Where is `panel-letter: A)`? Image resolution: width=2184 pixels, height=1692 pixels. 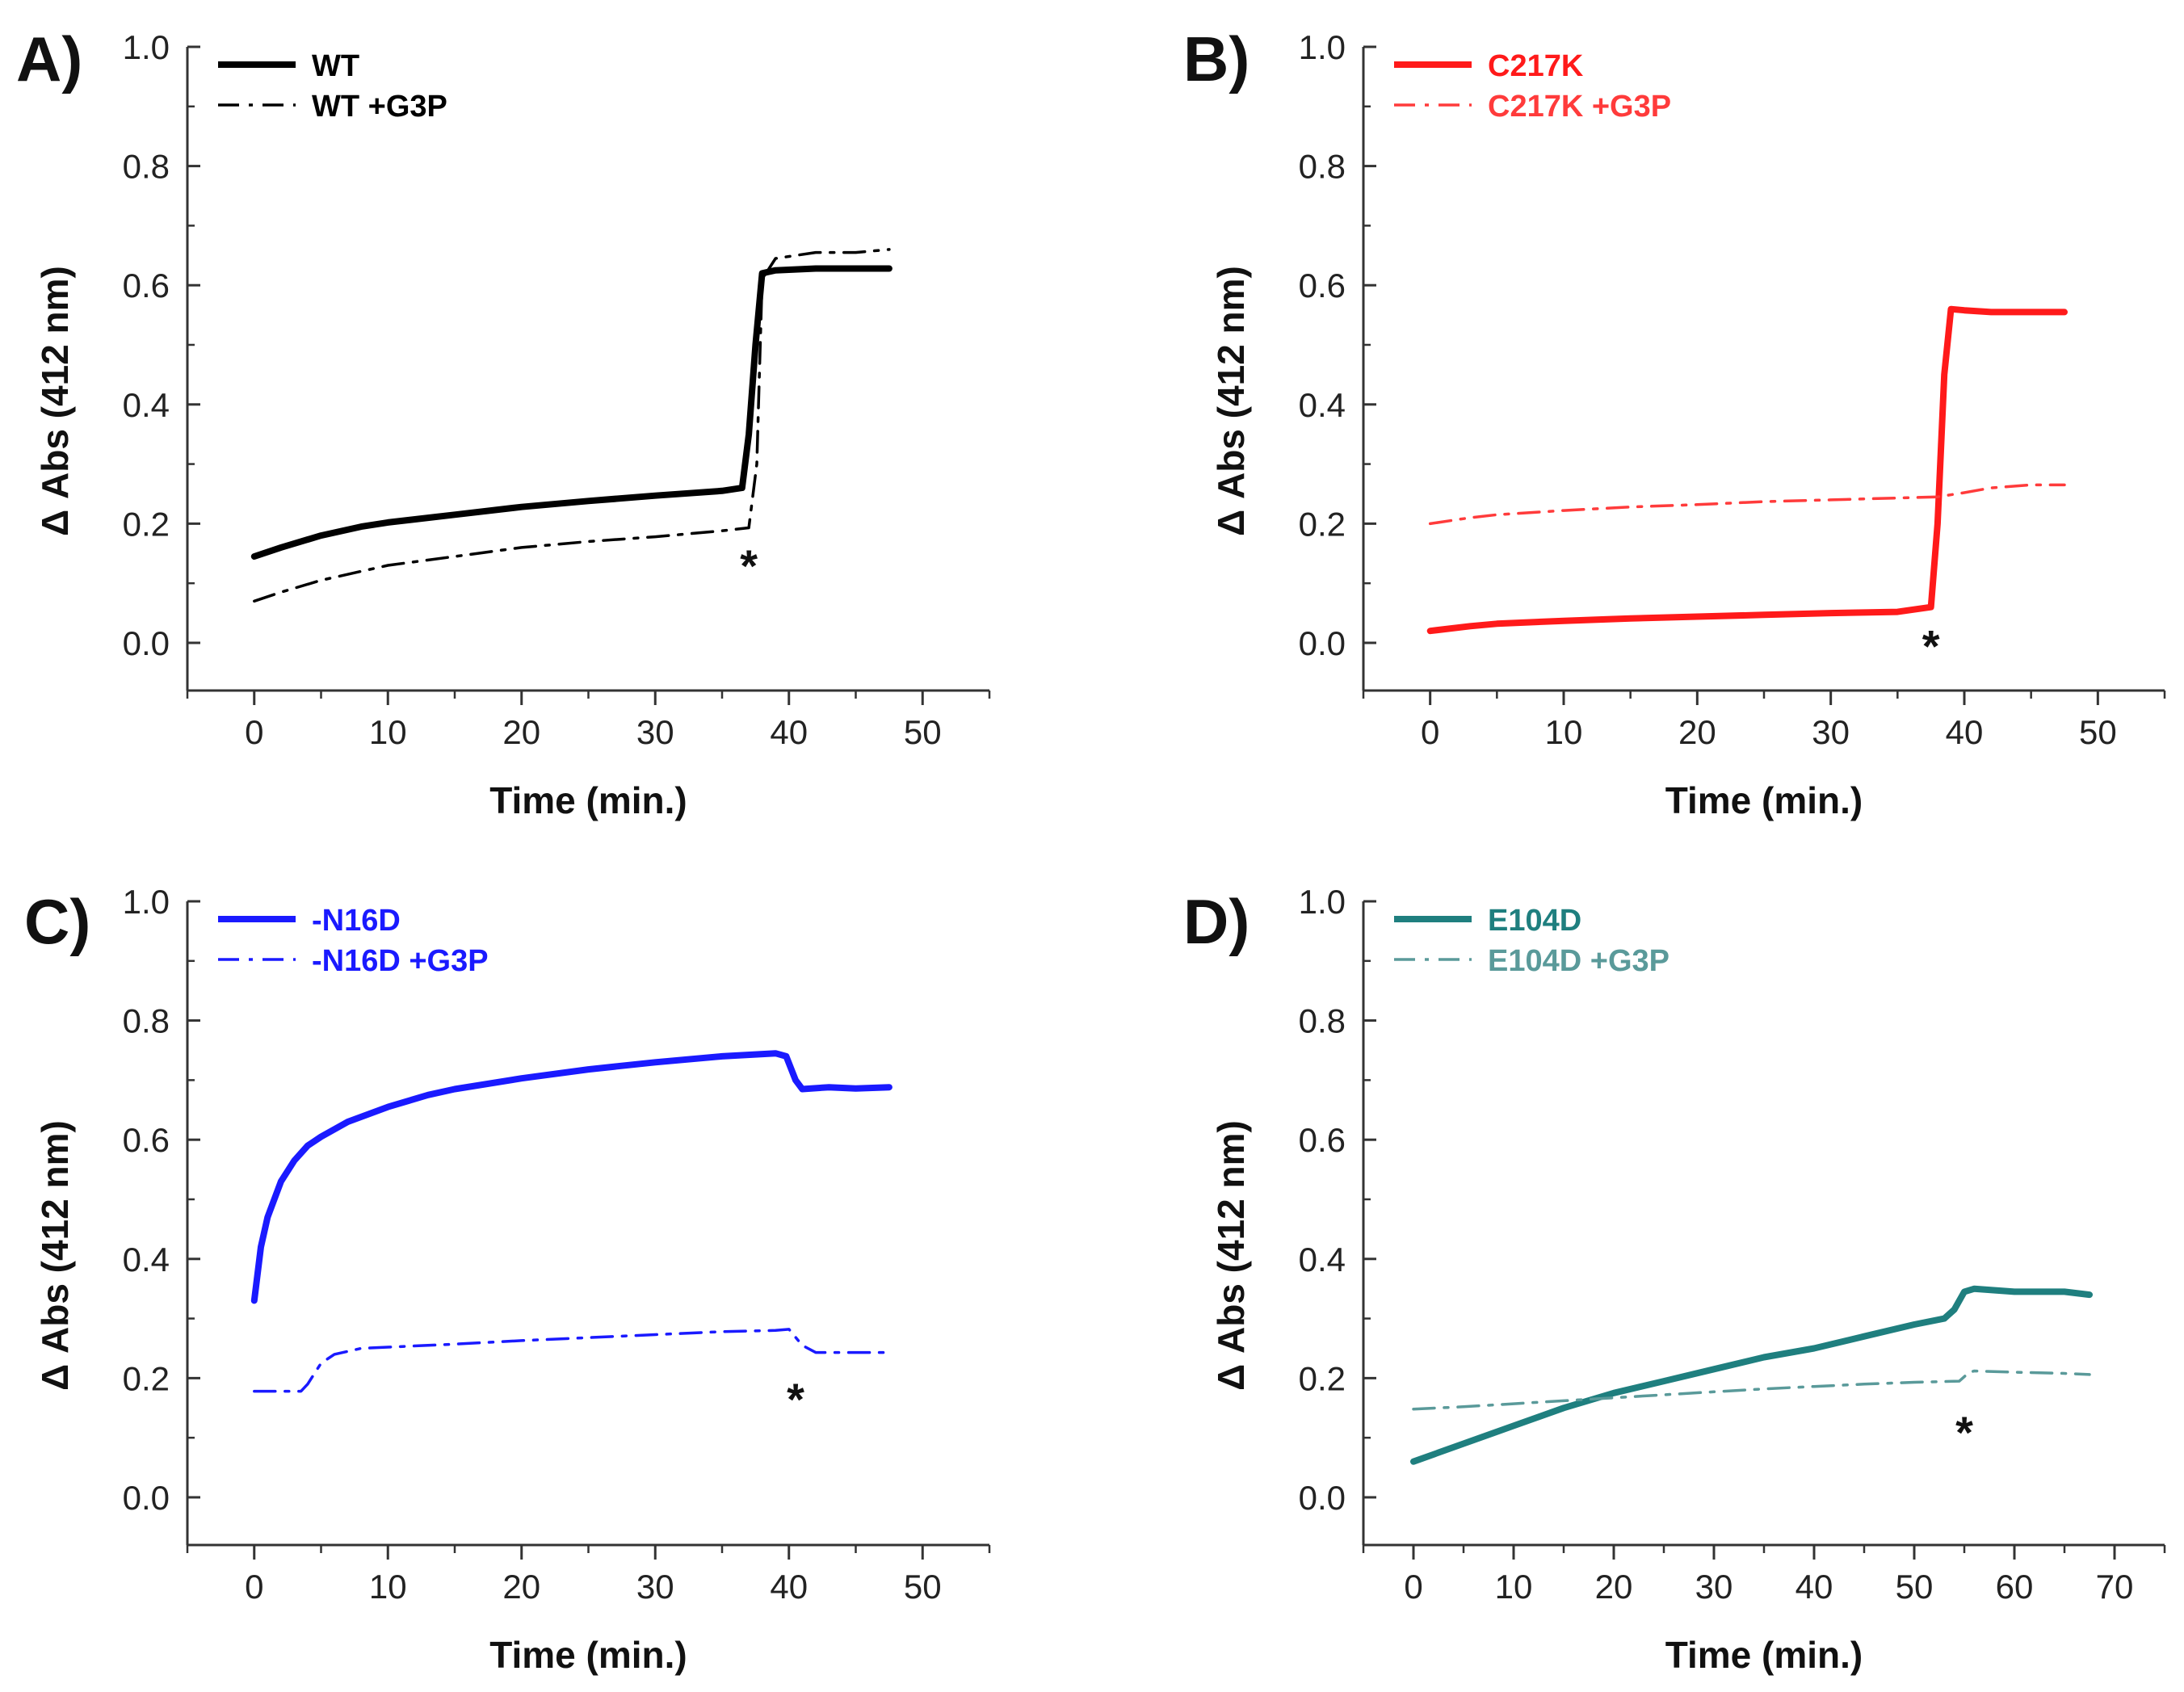 panel-letter: A) is located at coordinates (49, 58).